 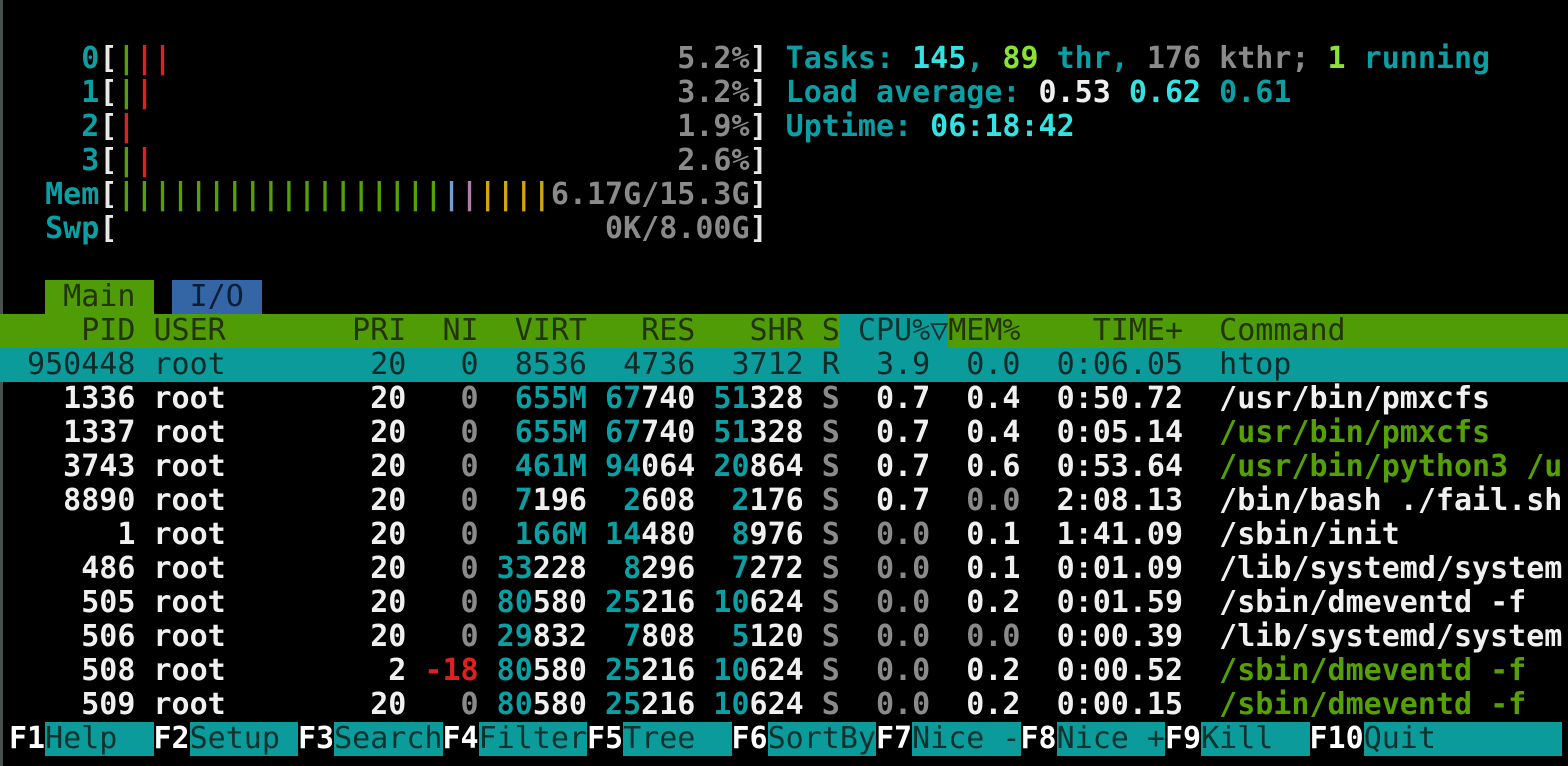 What do you see at coordinates (885, 501) in the screenshot?
I see `text-run: 0.7` at bounding box center [885, 501].